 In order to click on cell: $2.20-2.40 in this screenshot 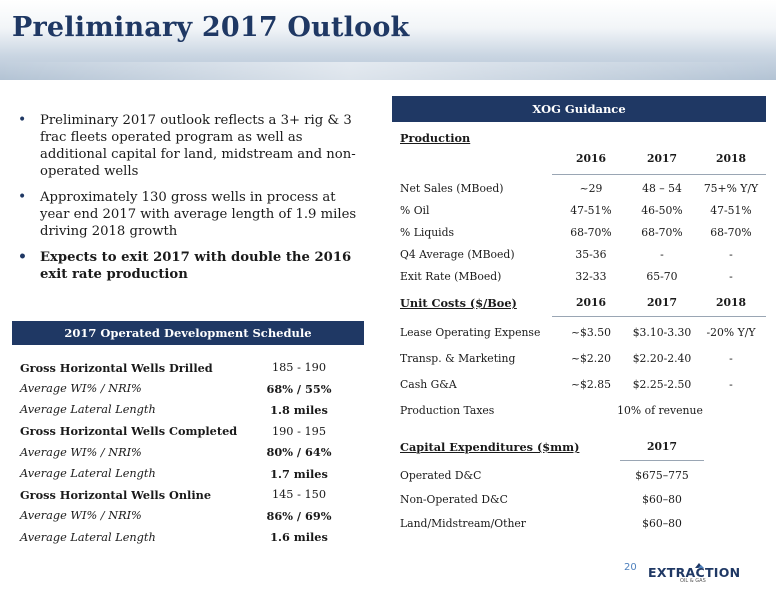, I will do `click(662, 358)`.